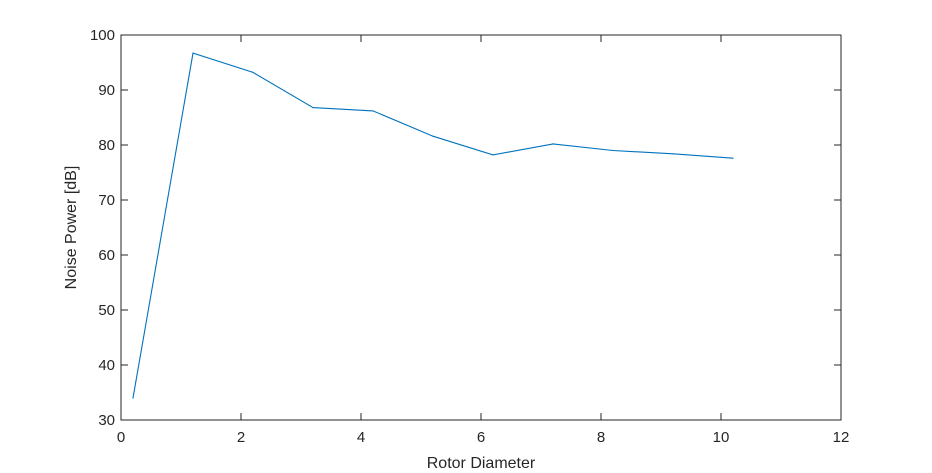 Image resolution: width=932 pixels, height=473 pixels. I want to click on y-tick-label: 30, so click(106, 420).